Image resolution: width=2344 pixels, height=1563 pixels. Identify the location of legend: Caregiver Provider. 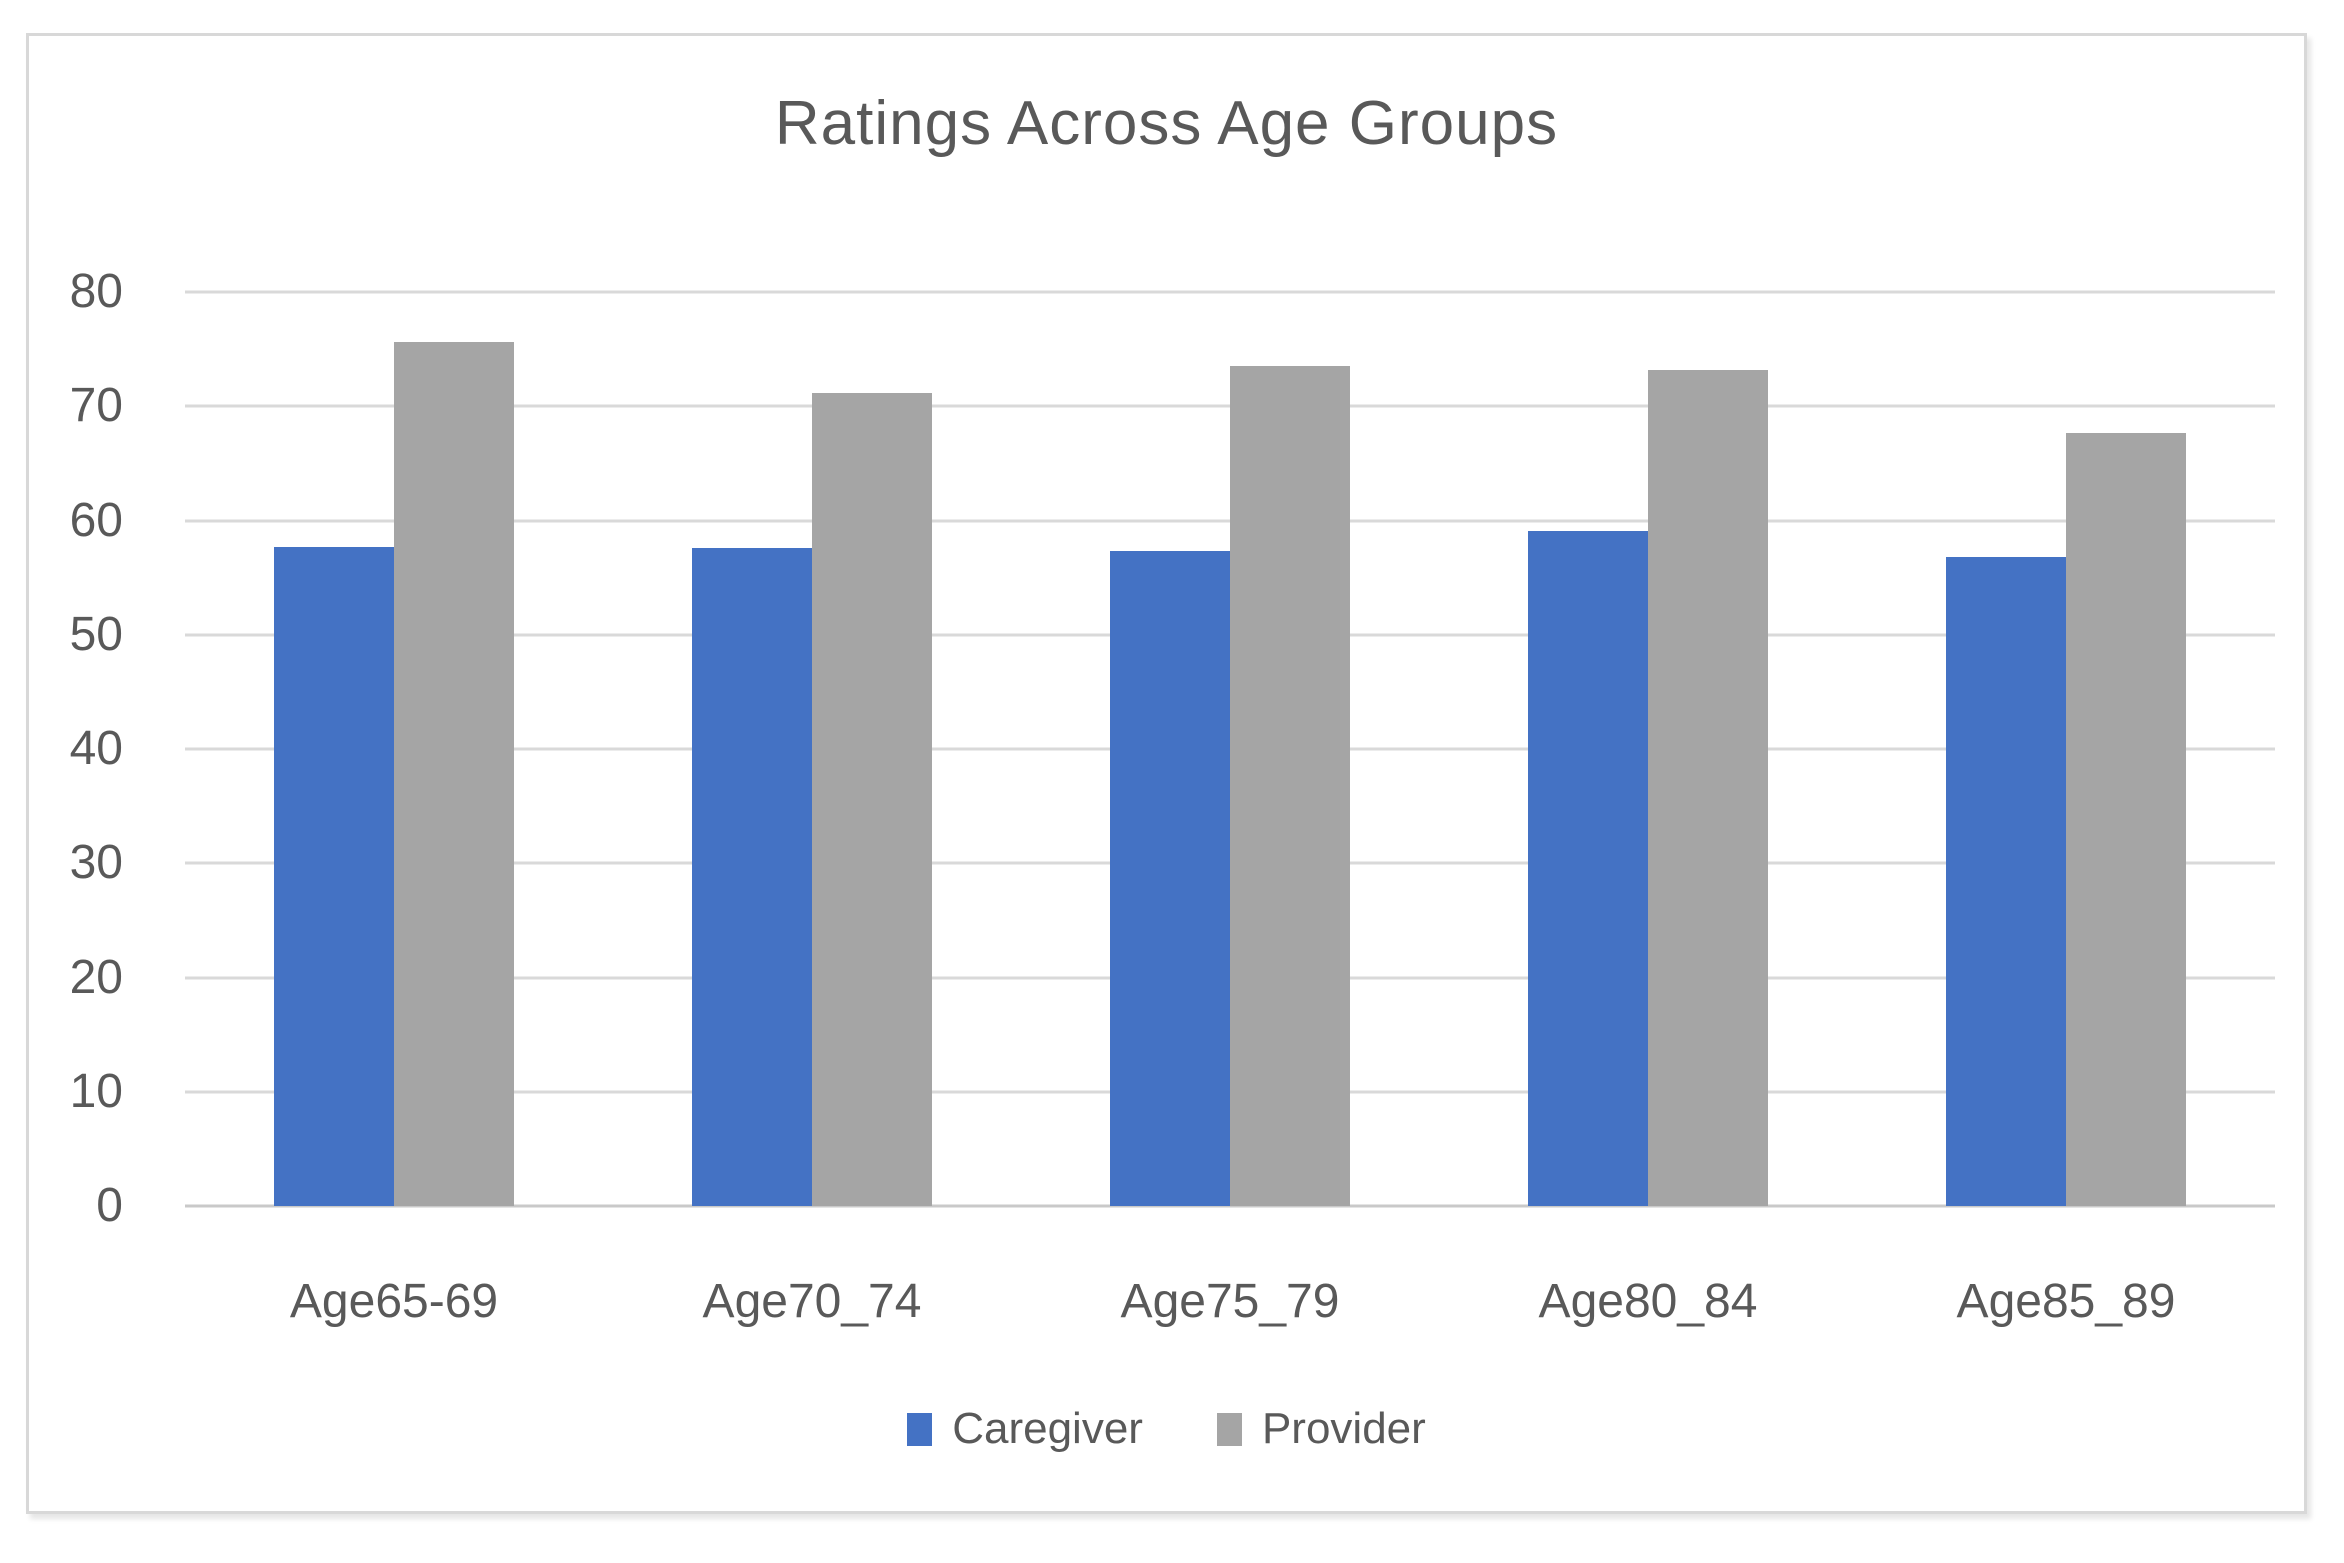
(1166, 1429).